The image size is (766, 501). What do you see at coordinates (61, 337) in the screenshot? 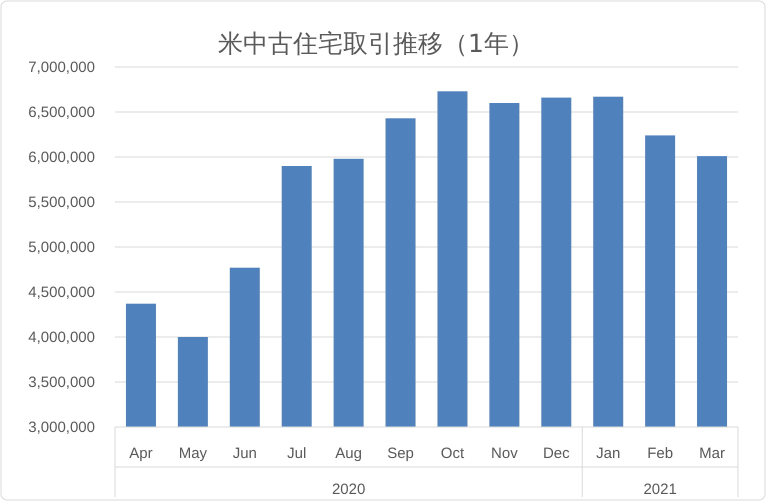
I see `y-tick-label: 4,000,000` at bounding box center [61, 337].